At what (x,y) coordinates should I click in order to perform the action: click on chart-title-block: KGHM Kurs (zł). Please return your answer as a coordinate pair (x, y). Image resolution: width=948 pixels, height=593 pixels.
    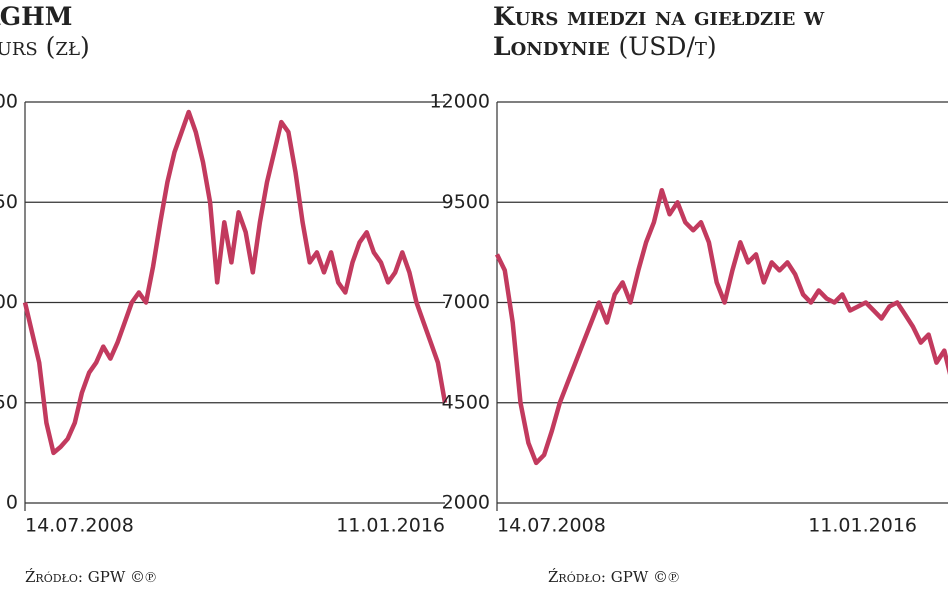
    Looking at the image, I should click on (139, 32).